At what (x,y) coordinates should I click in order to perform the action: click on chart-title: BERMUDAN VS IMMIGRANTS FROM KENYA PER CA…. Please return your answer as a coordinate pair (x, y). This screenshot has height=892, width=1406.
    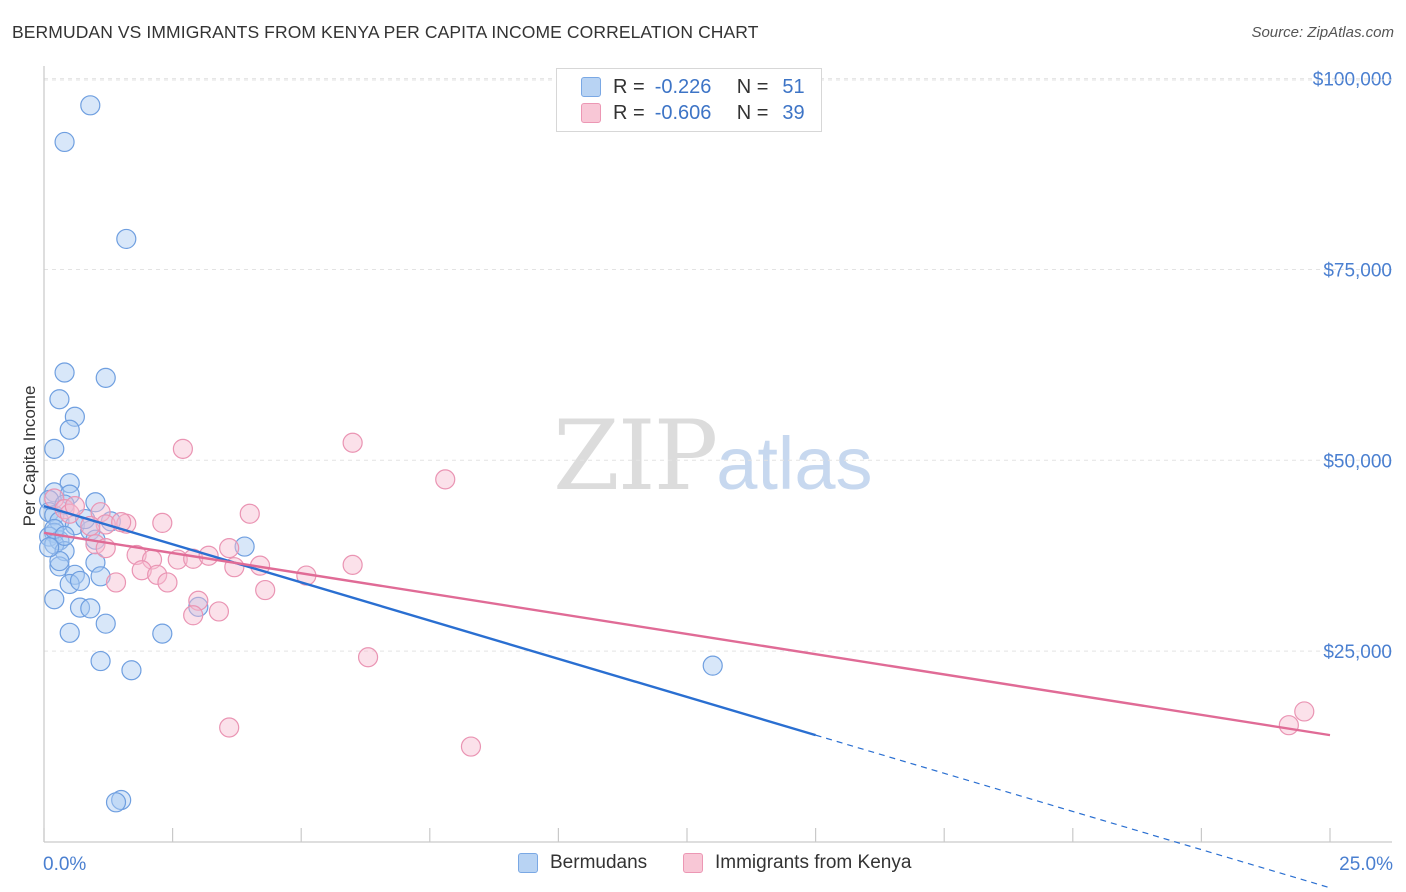
    Looking at the image, I should click on (385, 32).